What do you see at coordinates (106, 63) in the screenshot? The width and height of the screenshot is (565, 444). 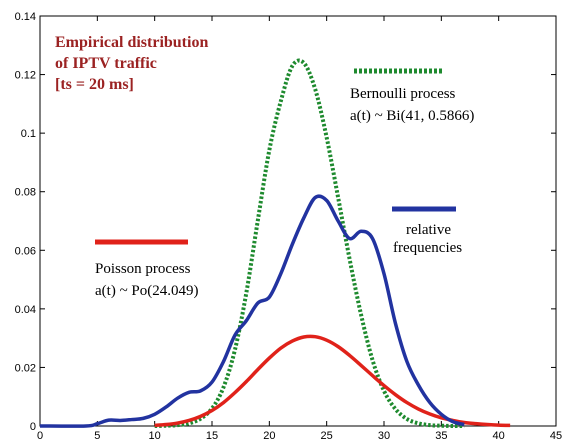 I see `chart-title-line-2: of IPTV traffic` at bounding box center [106, 63].